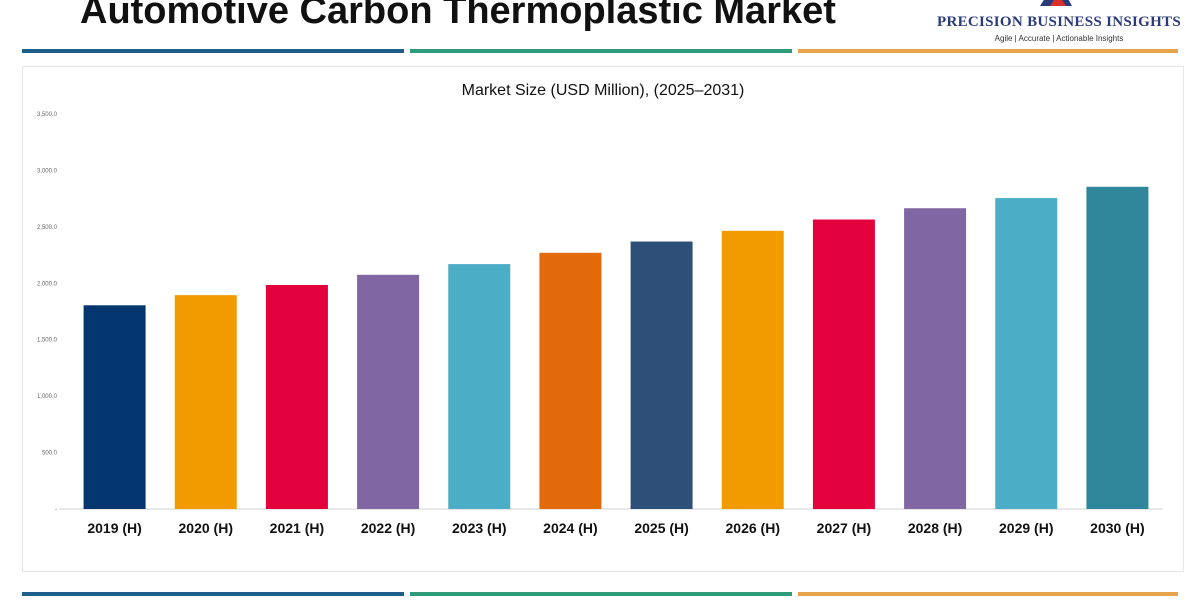 This screenshot has width=1200, height=600. Describe the element at coordinates (47, 341) in the screenshot. I see `y-tick-label: 1,500.0` at that location.